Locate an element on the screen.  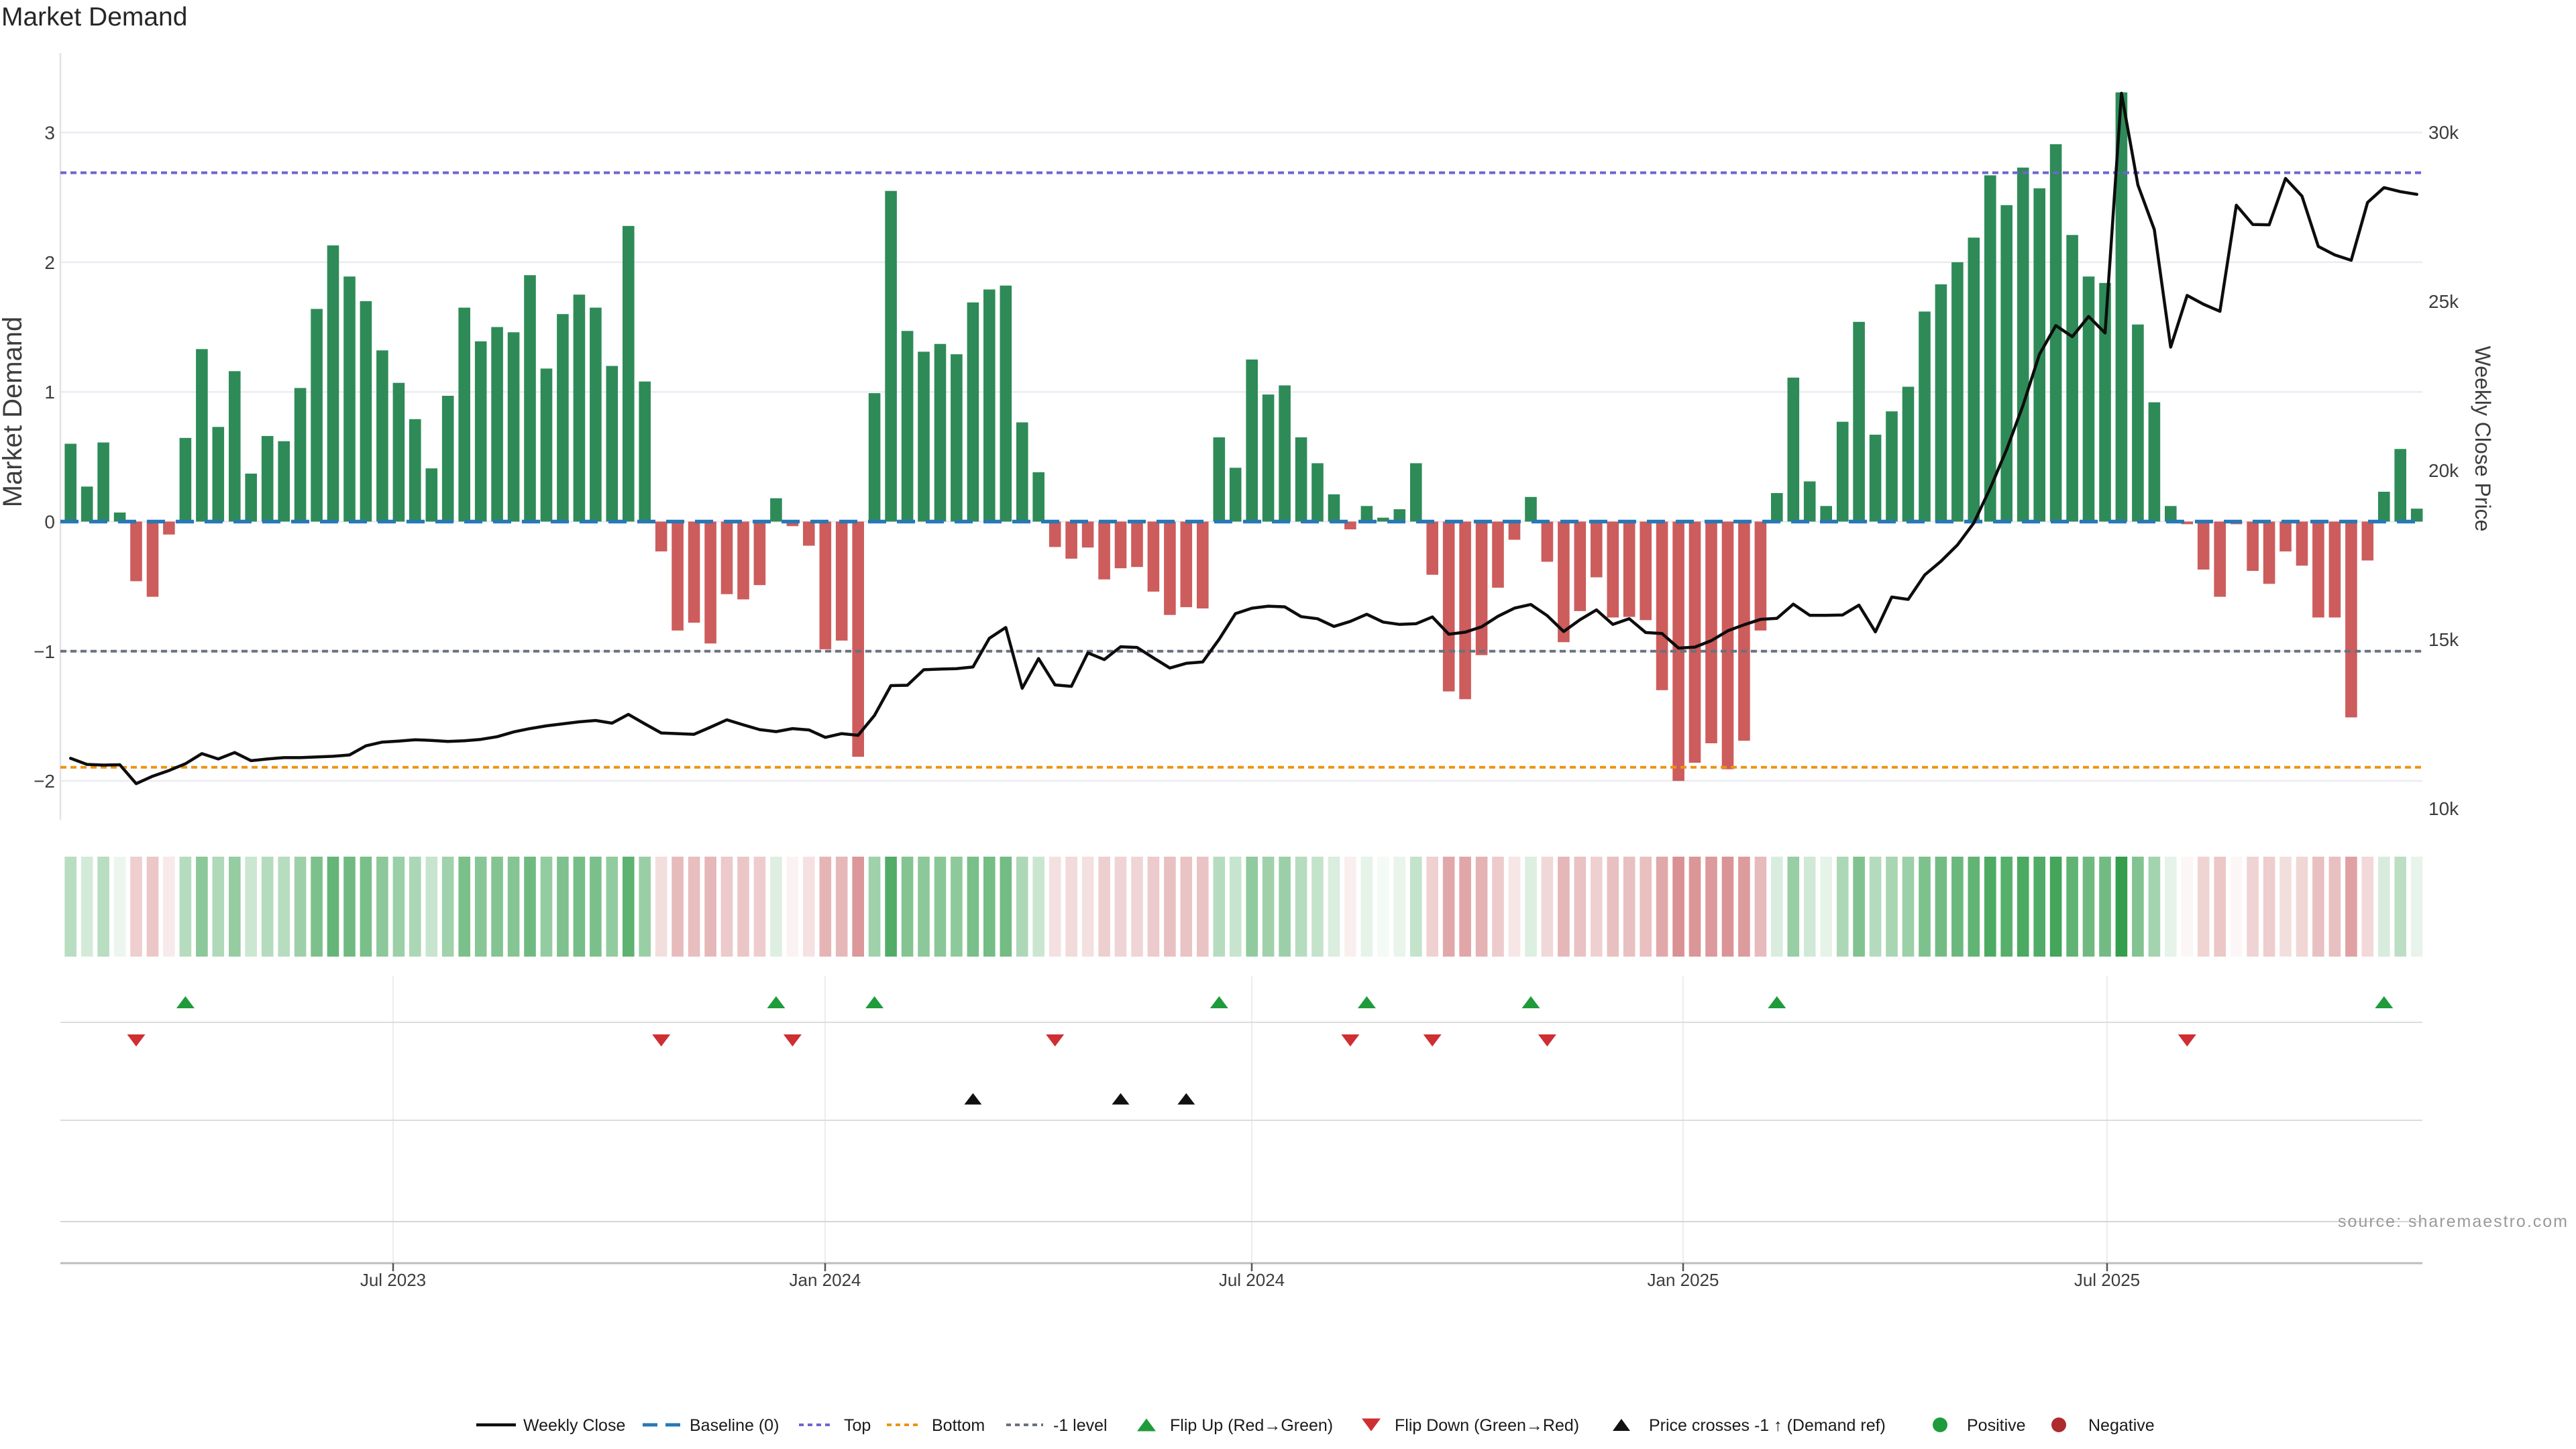
svg-text: 15k is located at coordinates (2443, 639).